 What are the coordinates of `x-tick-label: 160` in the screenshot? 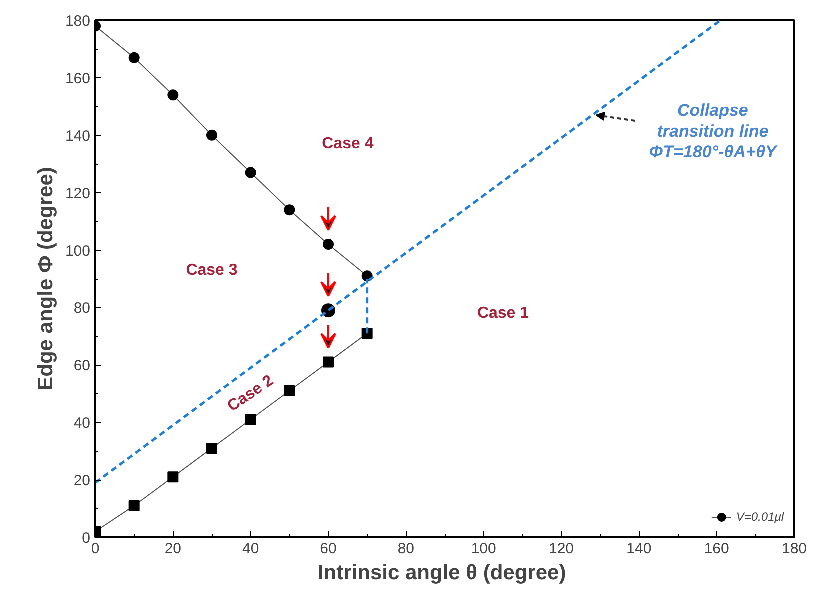 It's located at (717, 549).